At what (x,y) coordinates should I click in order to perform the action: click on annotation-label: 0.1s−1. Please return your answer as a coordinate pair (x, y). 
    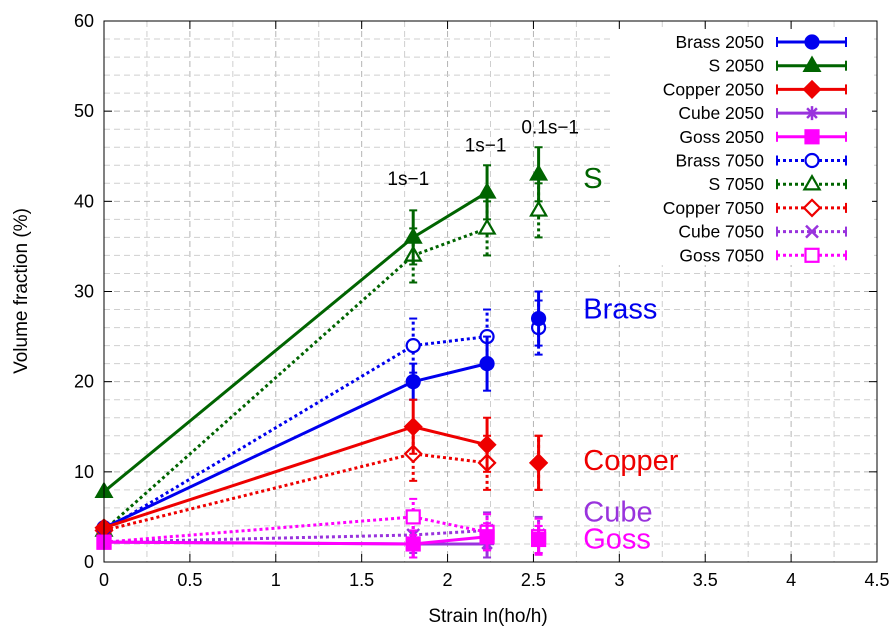
    Looking at the image, I should click on (550, 128).